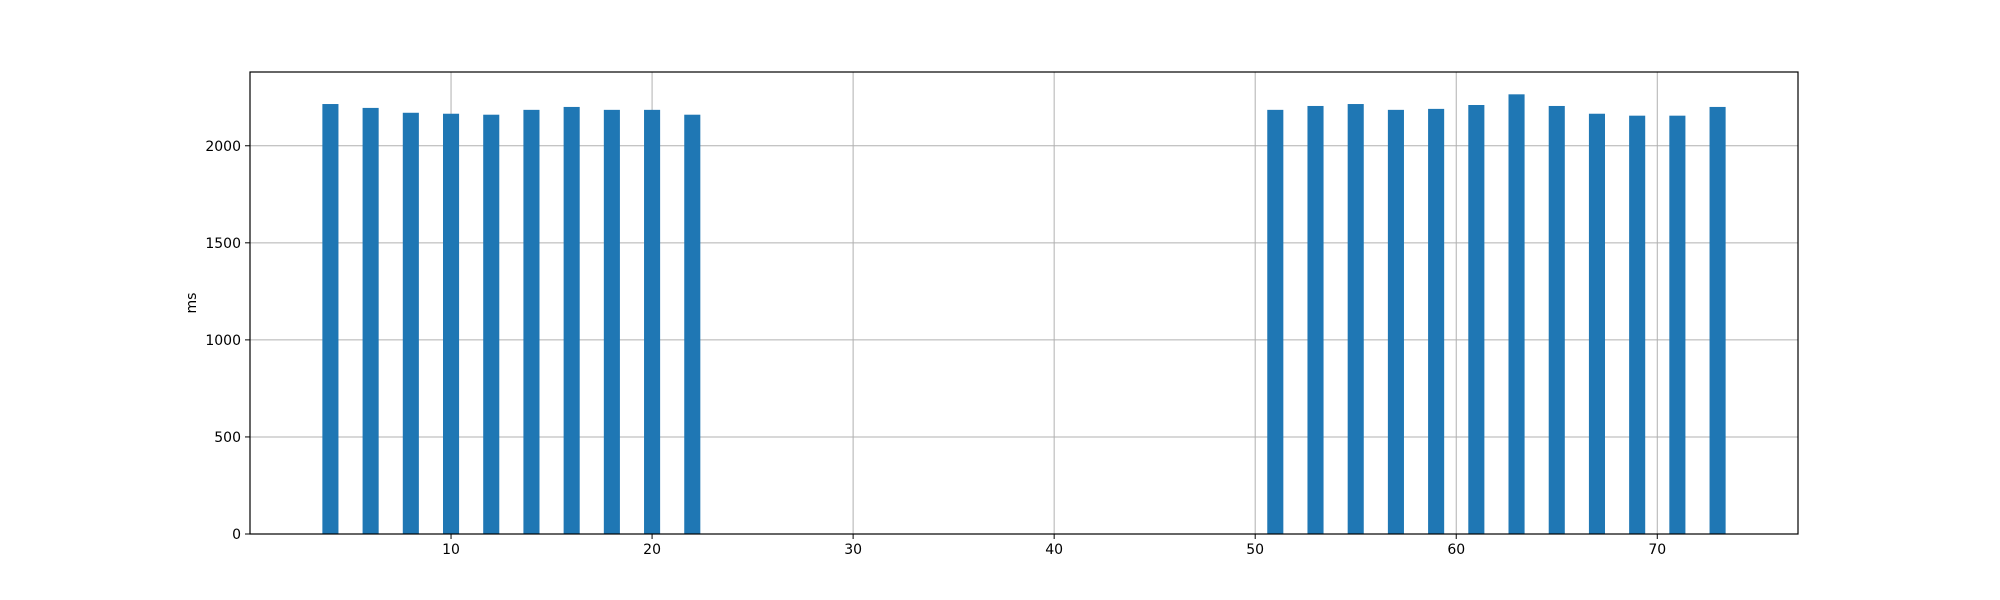 The width and height of the screenshot is (2000, 600). Describe the element at coordinates (1395, 322) in the screenshot. I see `bar-x57` at that location.